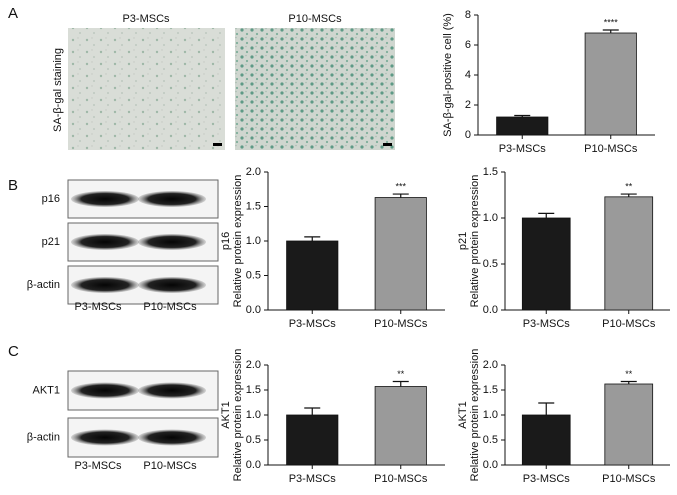 The width and height of the screenshot is (677, 495). I want to click on y-axis-label: p16, so click(226, 241).